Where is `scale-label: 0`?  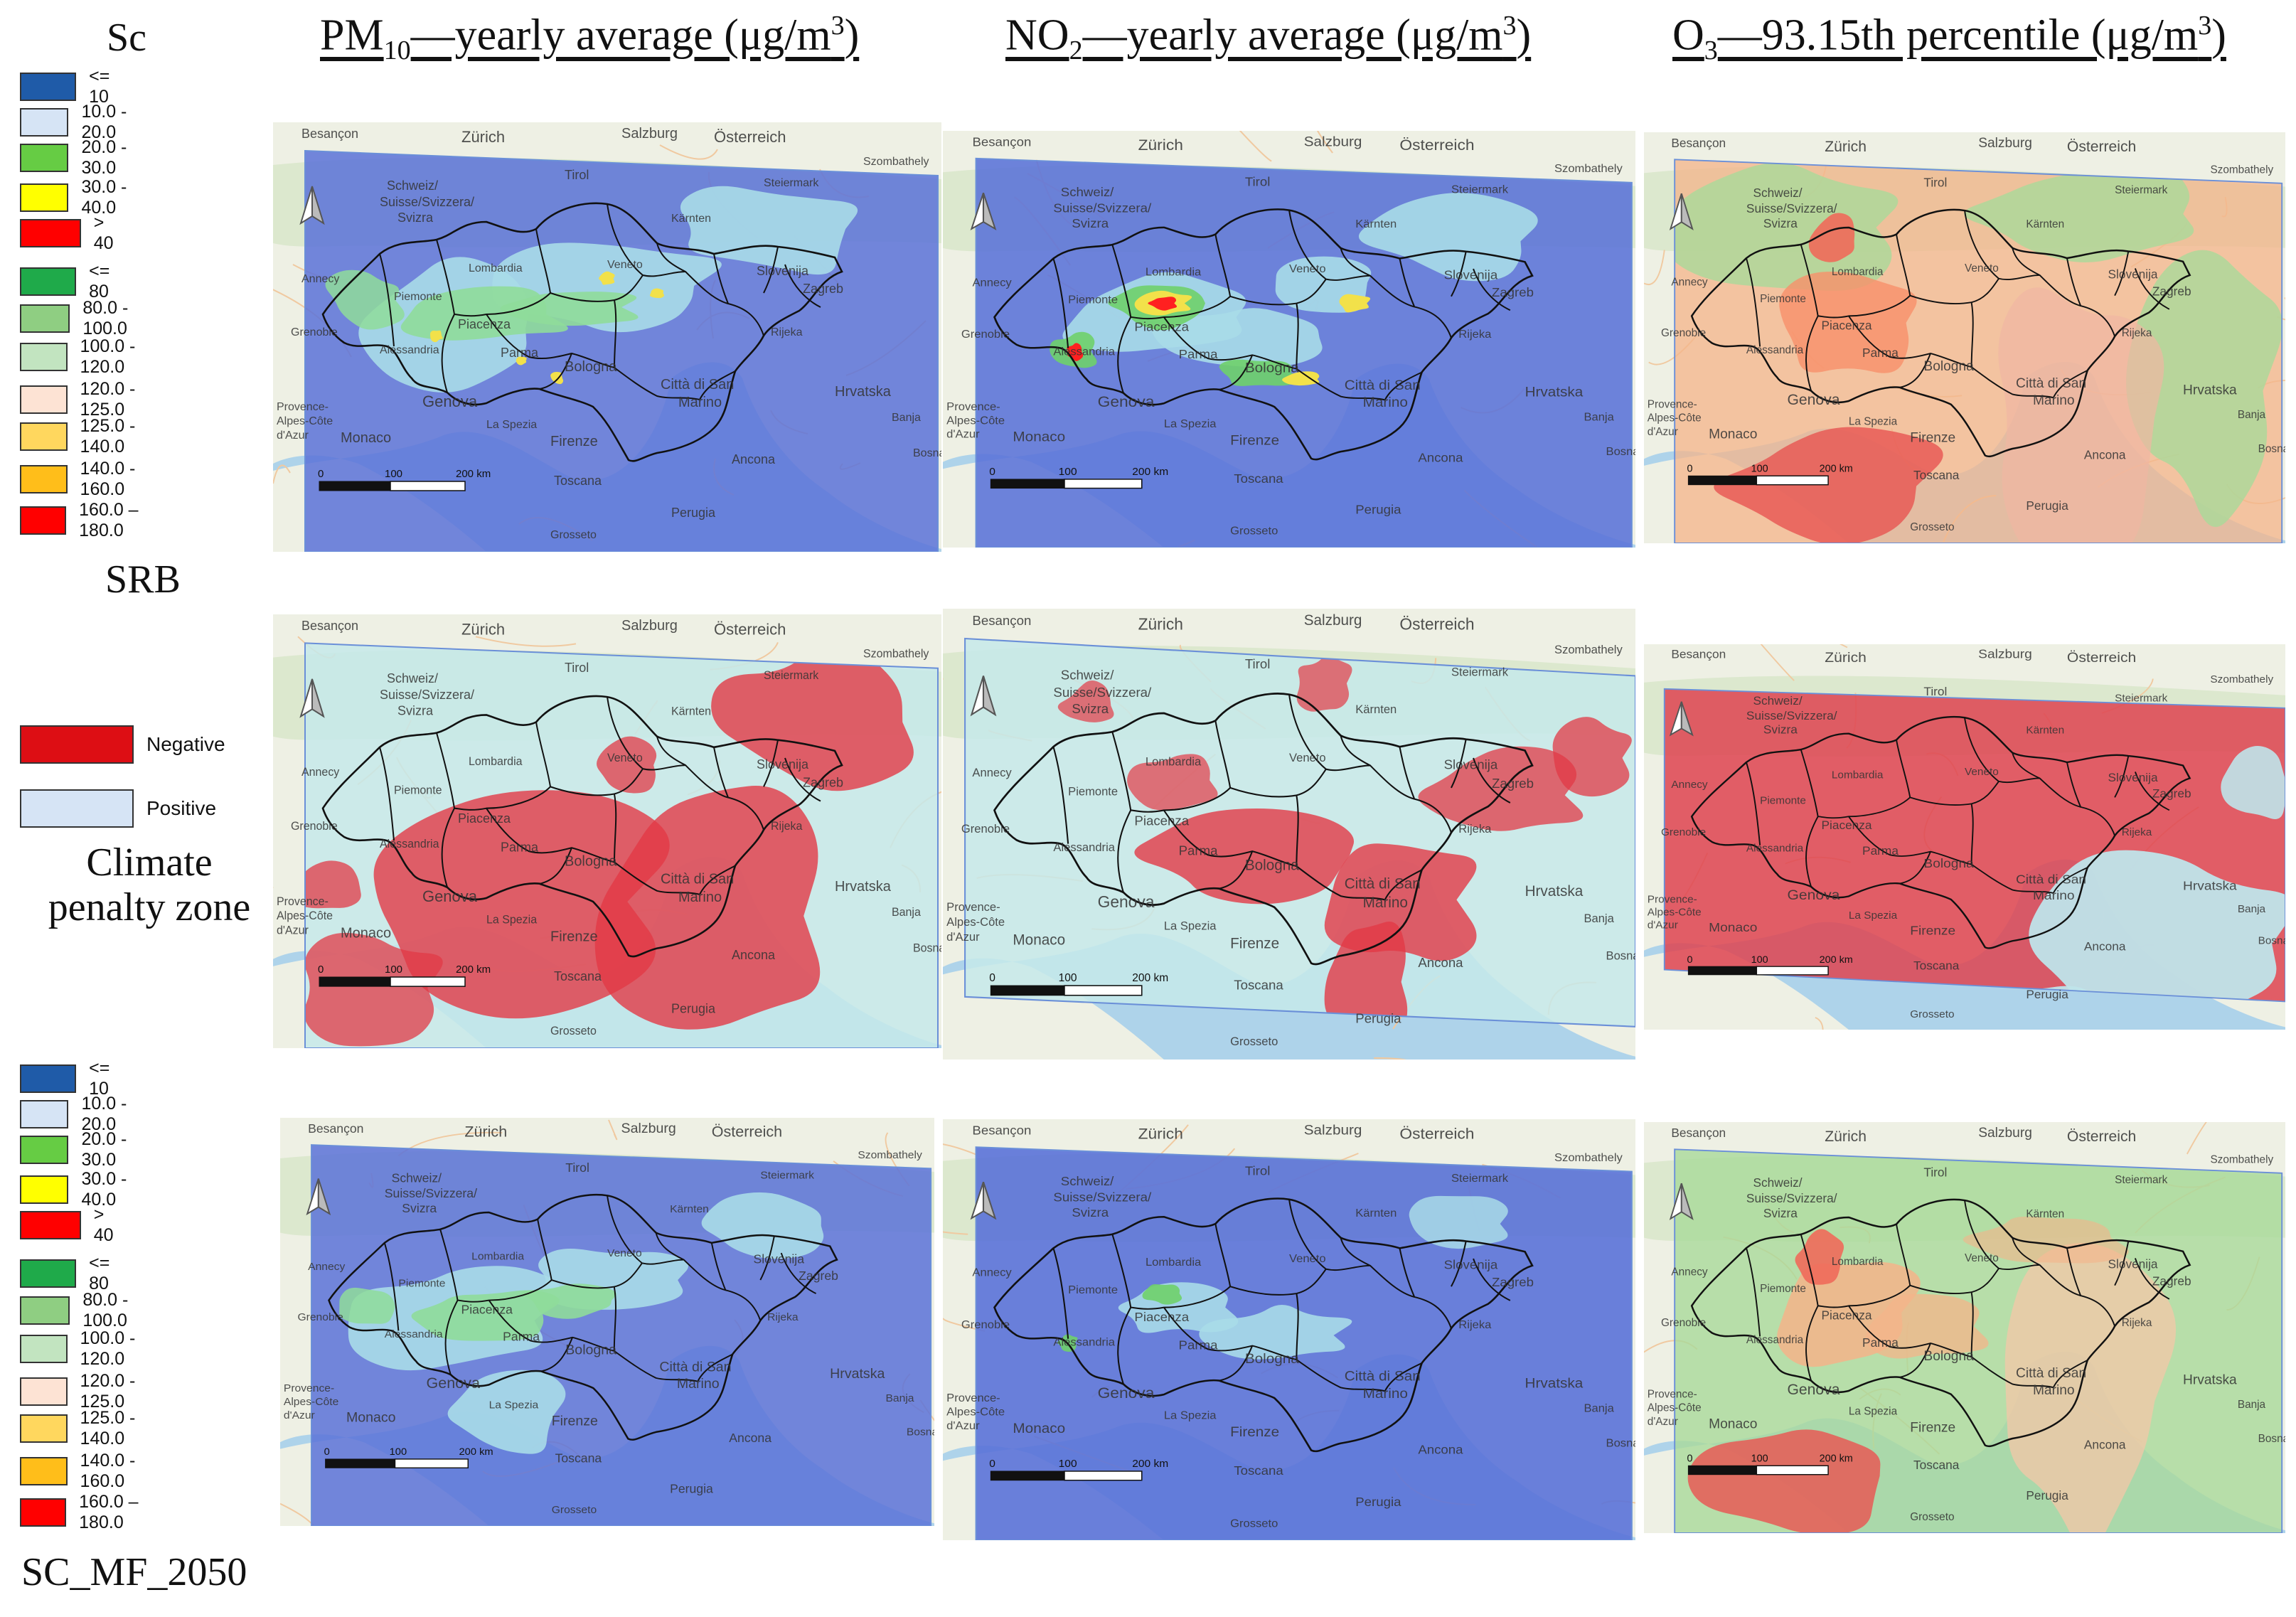 scale-label: 0 is located at coordinates (1689, 959).